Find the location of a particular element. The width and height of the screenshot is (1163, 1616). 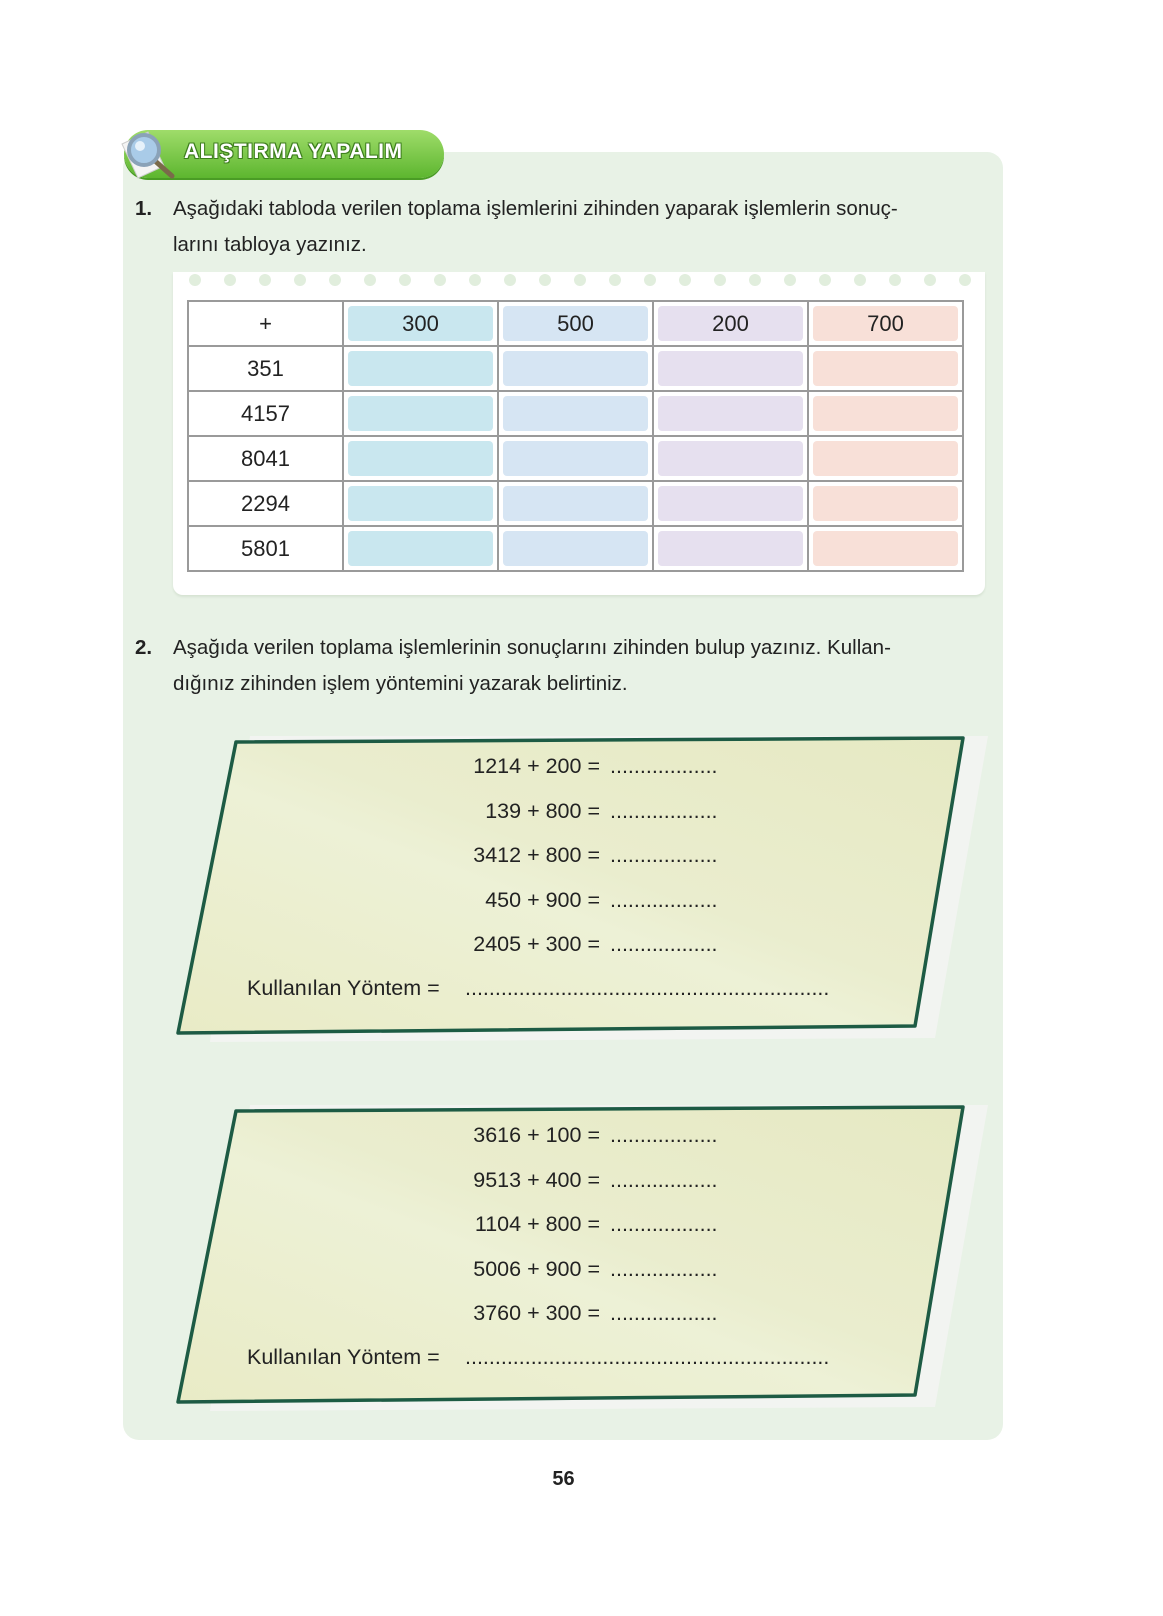

row-header: 351 is located at coordinates (265, 368).